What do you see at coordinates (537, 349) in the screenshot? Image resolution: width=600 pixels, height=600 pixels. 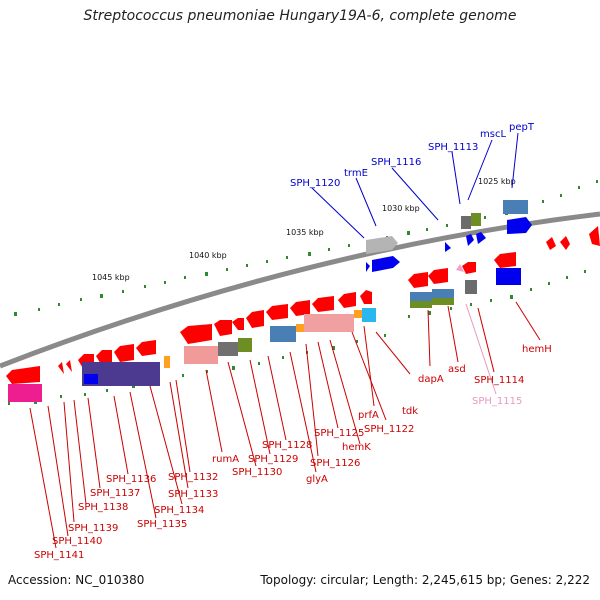 I see `gene-label-hemh: hemH` at bounding box center [537, 349].